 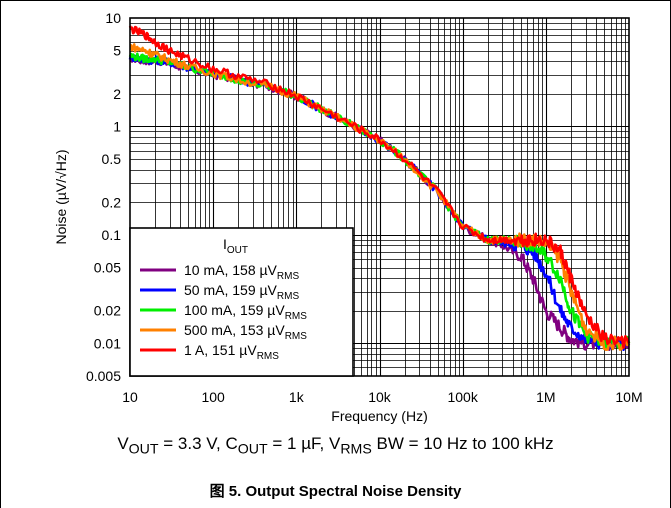 I want to click on y-tick-label: 2, so click(x=117, y=94).